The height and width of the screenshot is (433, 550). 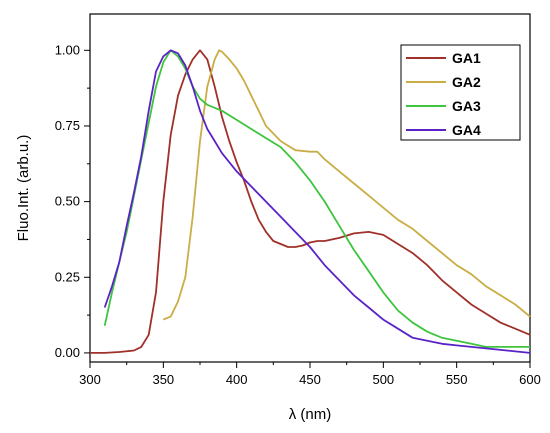 What do you see at coordinates (530, 379) in the screenshot?
I see `x-tick-label: 600` at bounding box center [530, 379].